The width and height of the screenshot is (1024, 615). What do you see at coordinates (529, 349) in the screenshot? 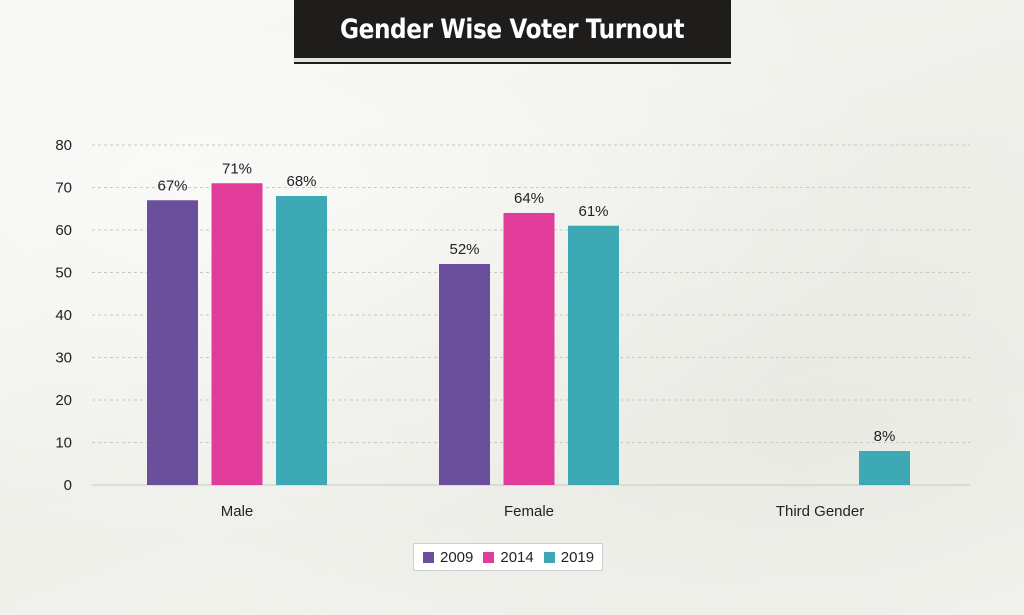
I see `bar-2014-female` at bounding box center [529, 349].